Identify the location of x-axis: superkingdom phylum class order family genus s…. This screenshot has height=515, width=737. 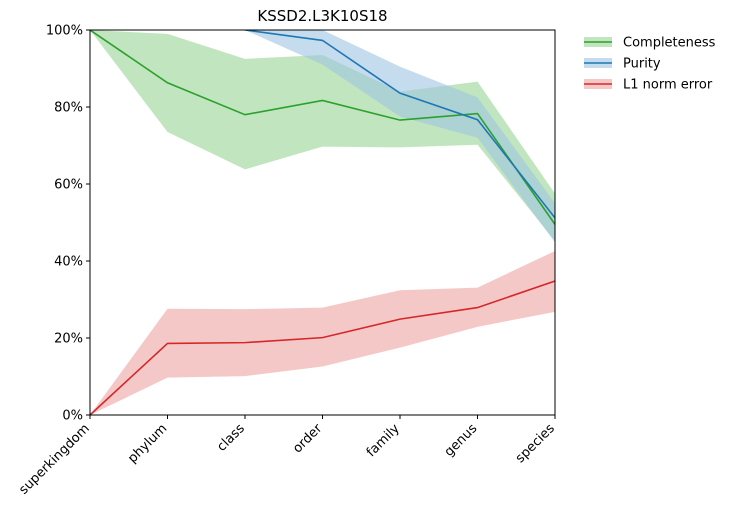
(287, 456).